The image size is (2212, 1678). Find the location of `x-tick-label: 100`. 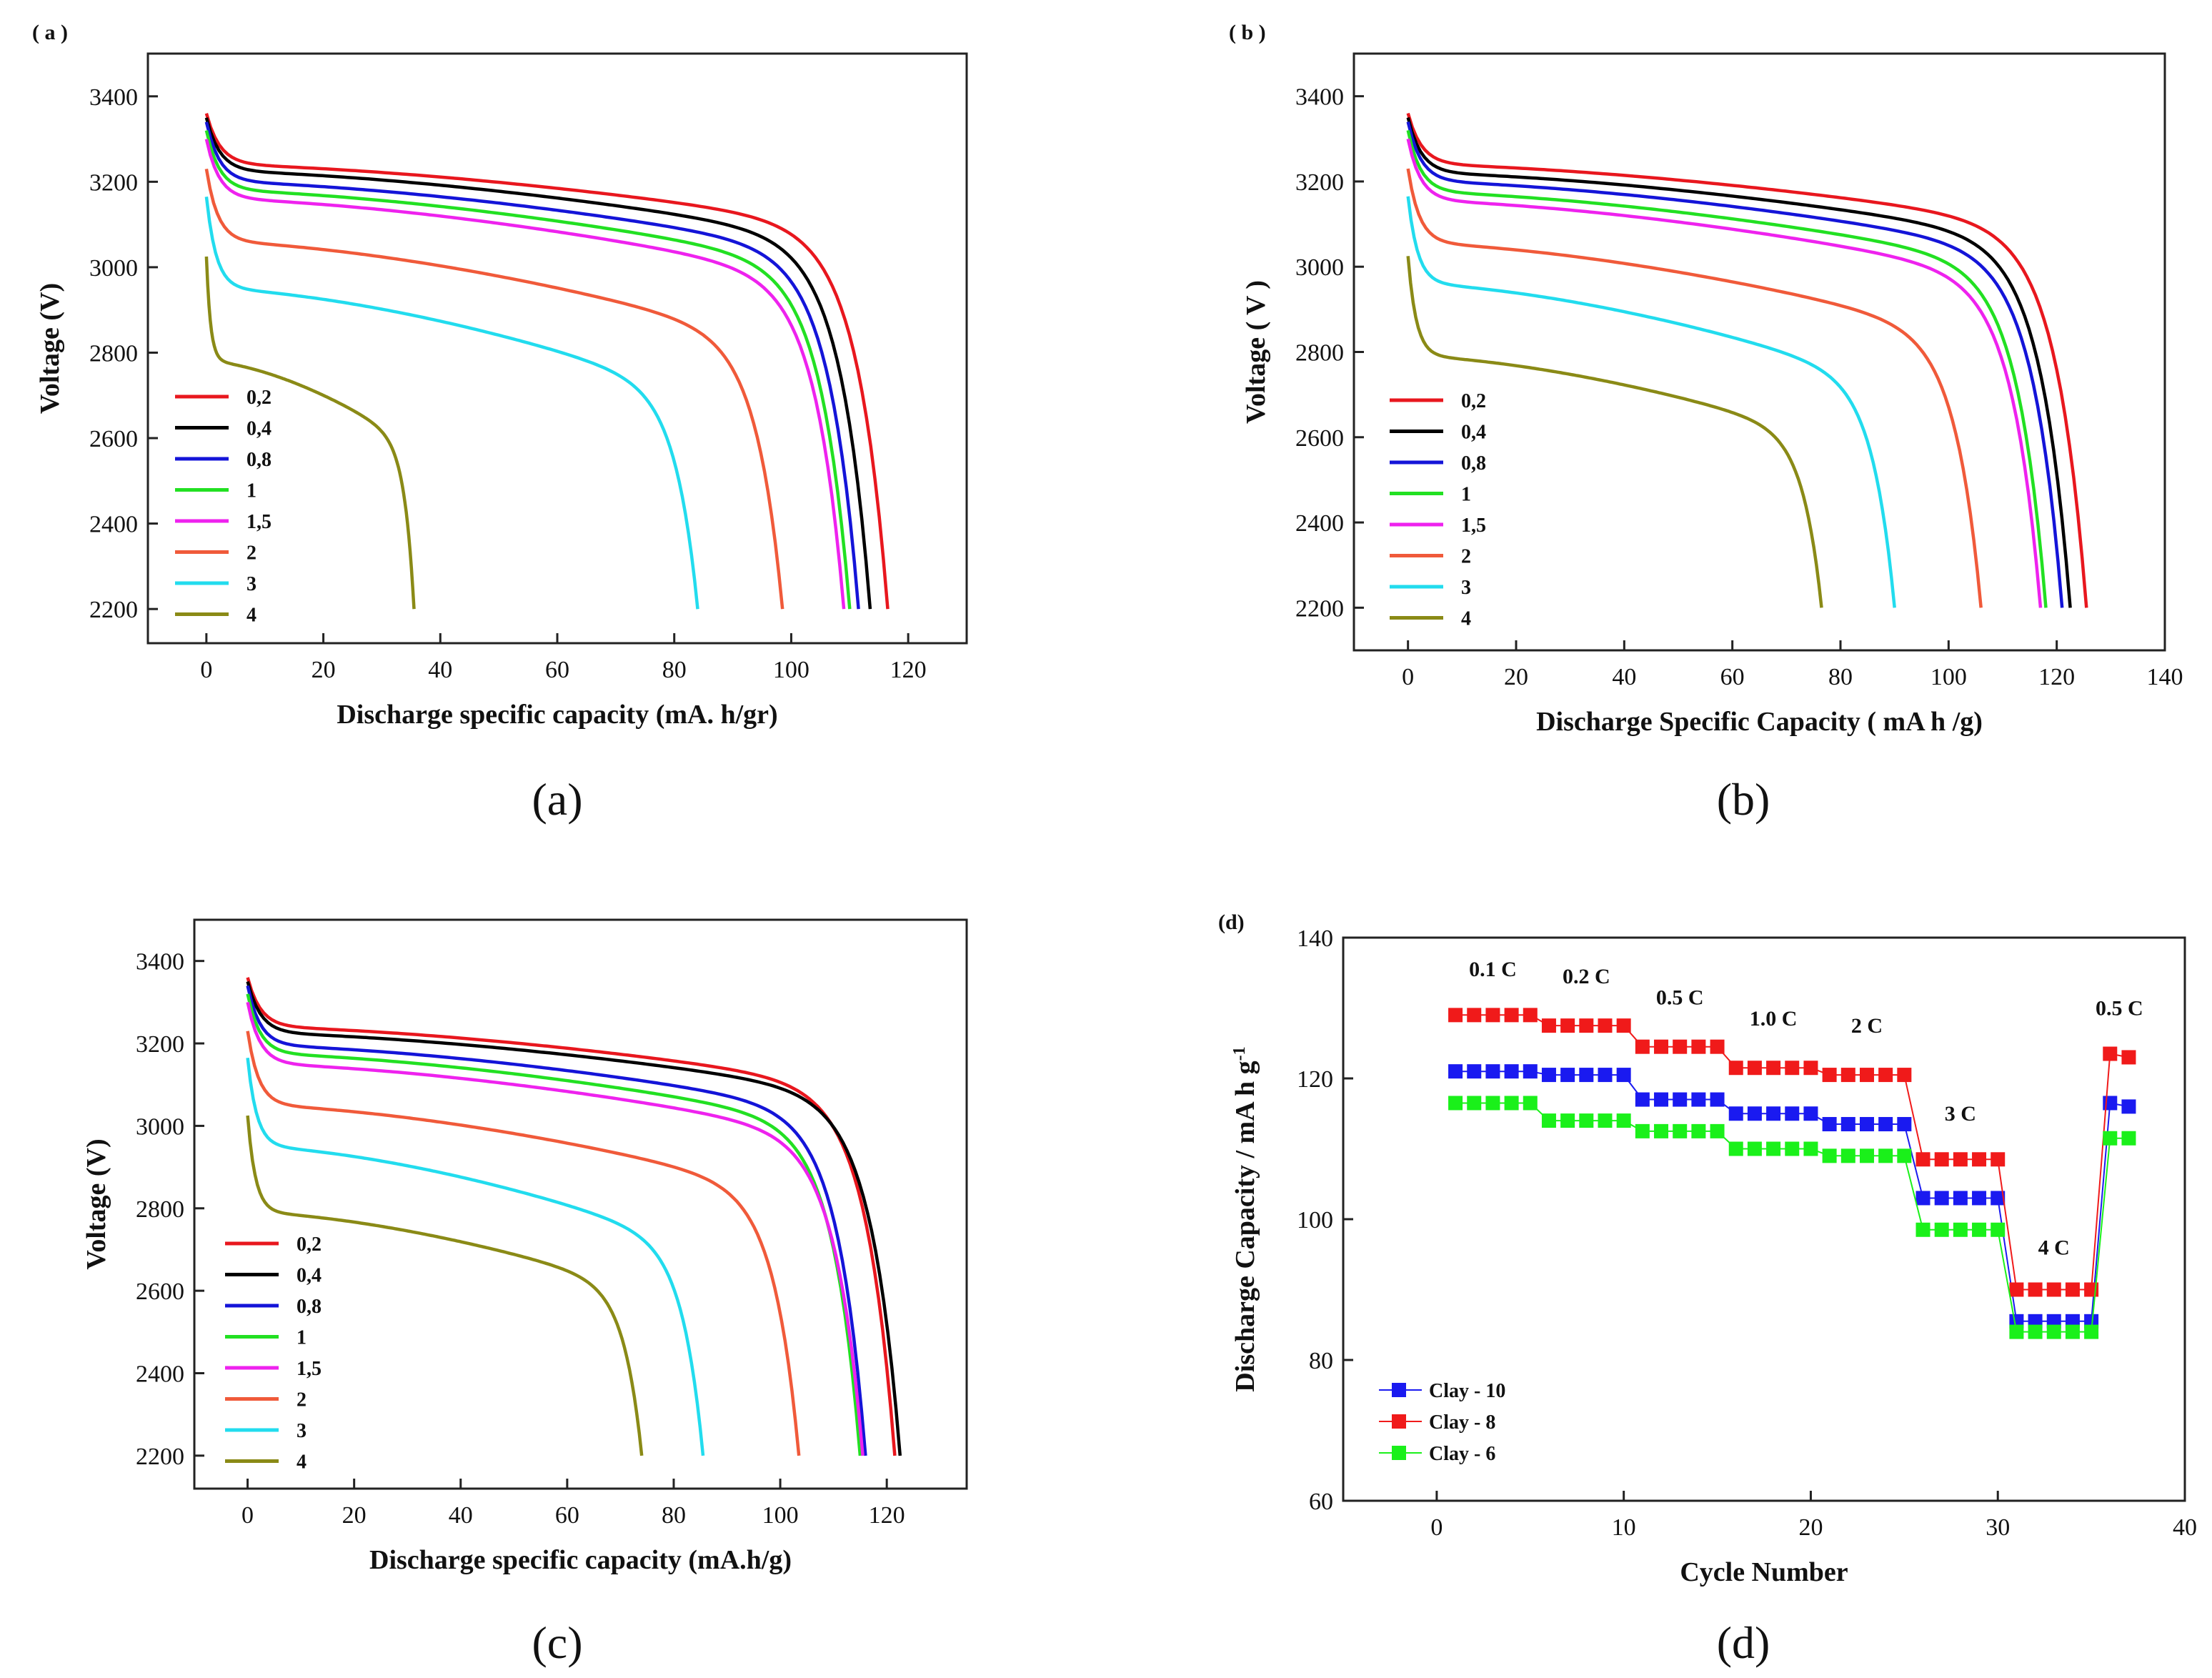

x-tick-label: 100 is located at coordinates (1948, 677).